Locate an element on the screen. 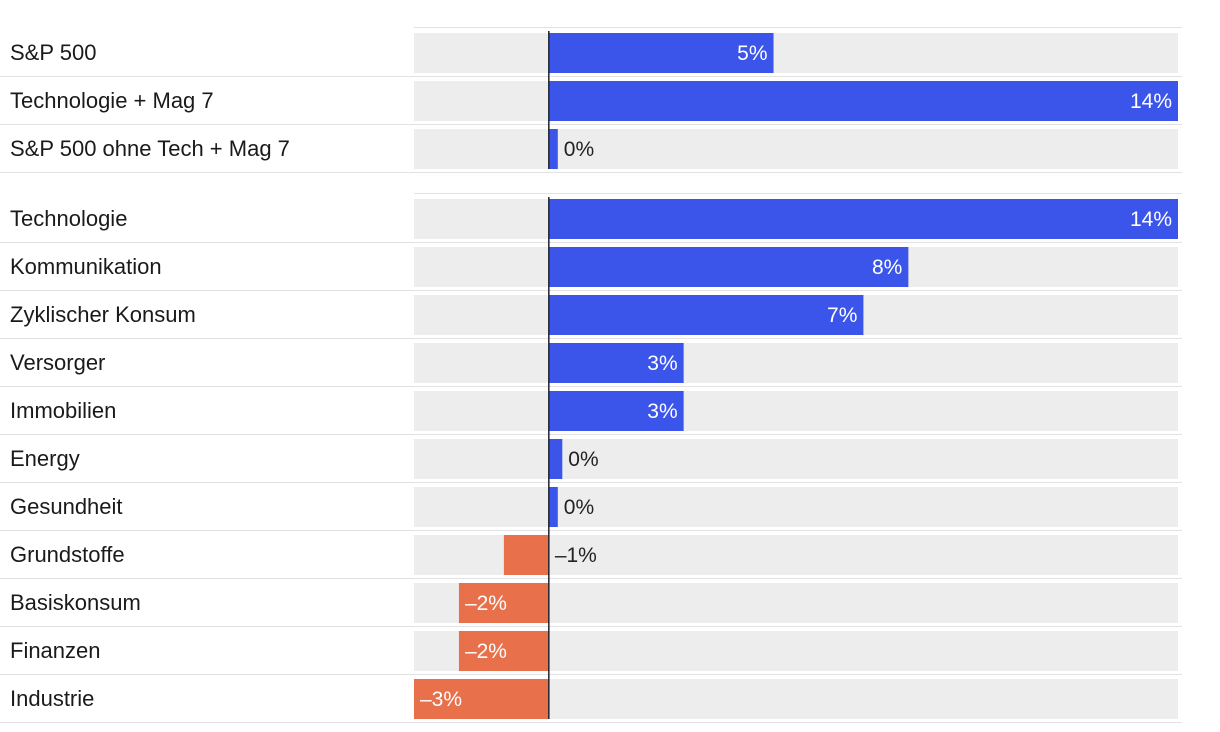 This screenshot has height=732, width=1220. category-label: Immobilien is located at coordinates (63, 410).